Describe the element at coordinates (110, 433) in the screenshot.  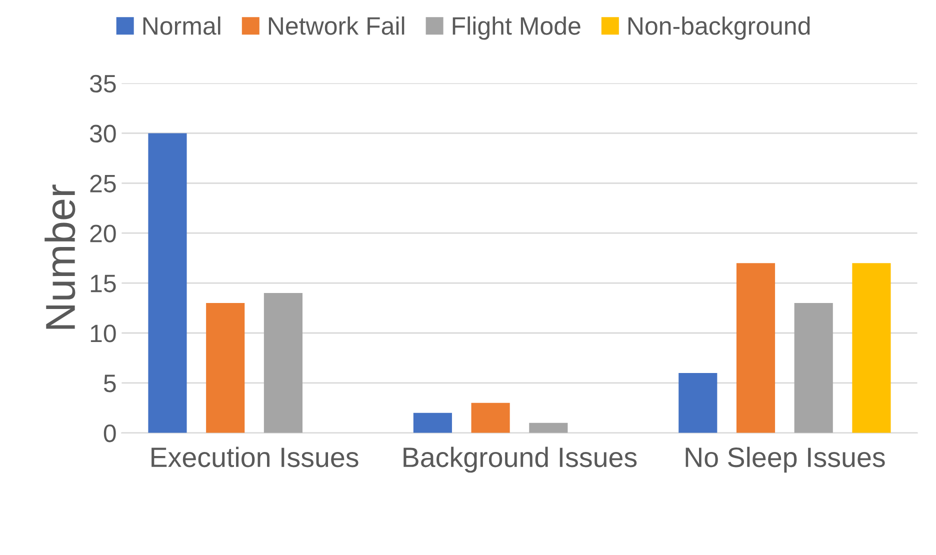
I see `y-tick-label: 0` at that location.